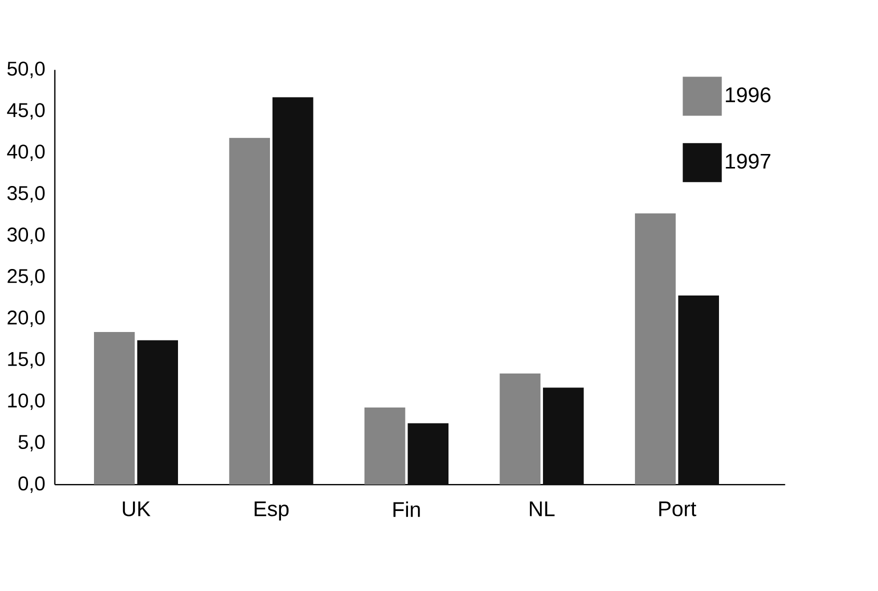  I want to click on legend-label: 1996, so click(748, 94).